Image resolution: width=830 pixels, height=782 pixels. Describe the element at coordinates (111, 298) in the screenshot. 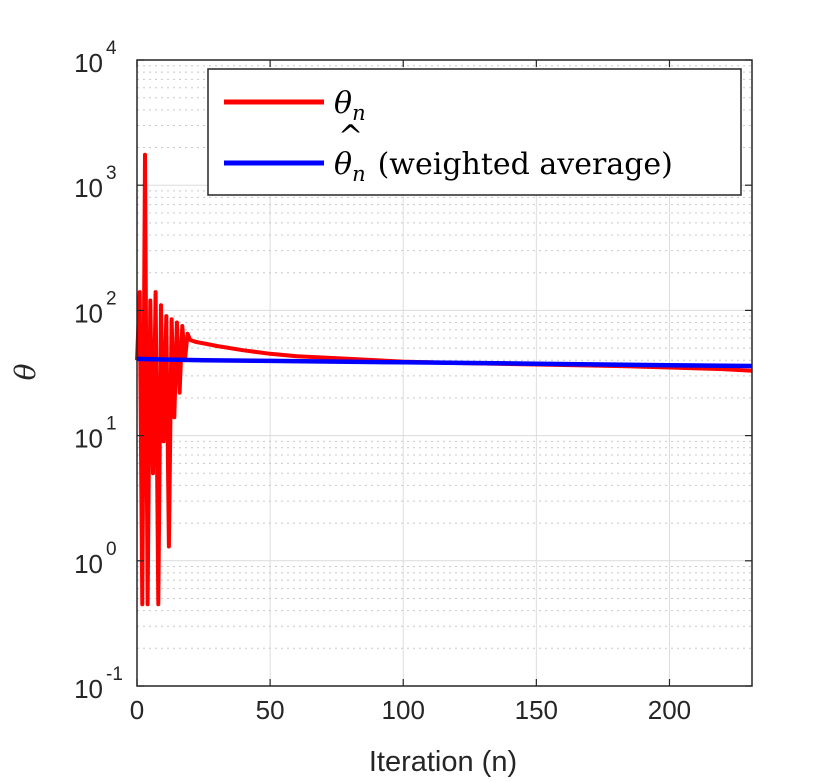

I see `y-tick-exponent: 2` at that location.